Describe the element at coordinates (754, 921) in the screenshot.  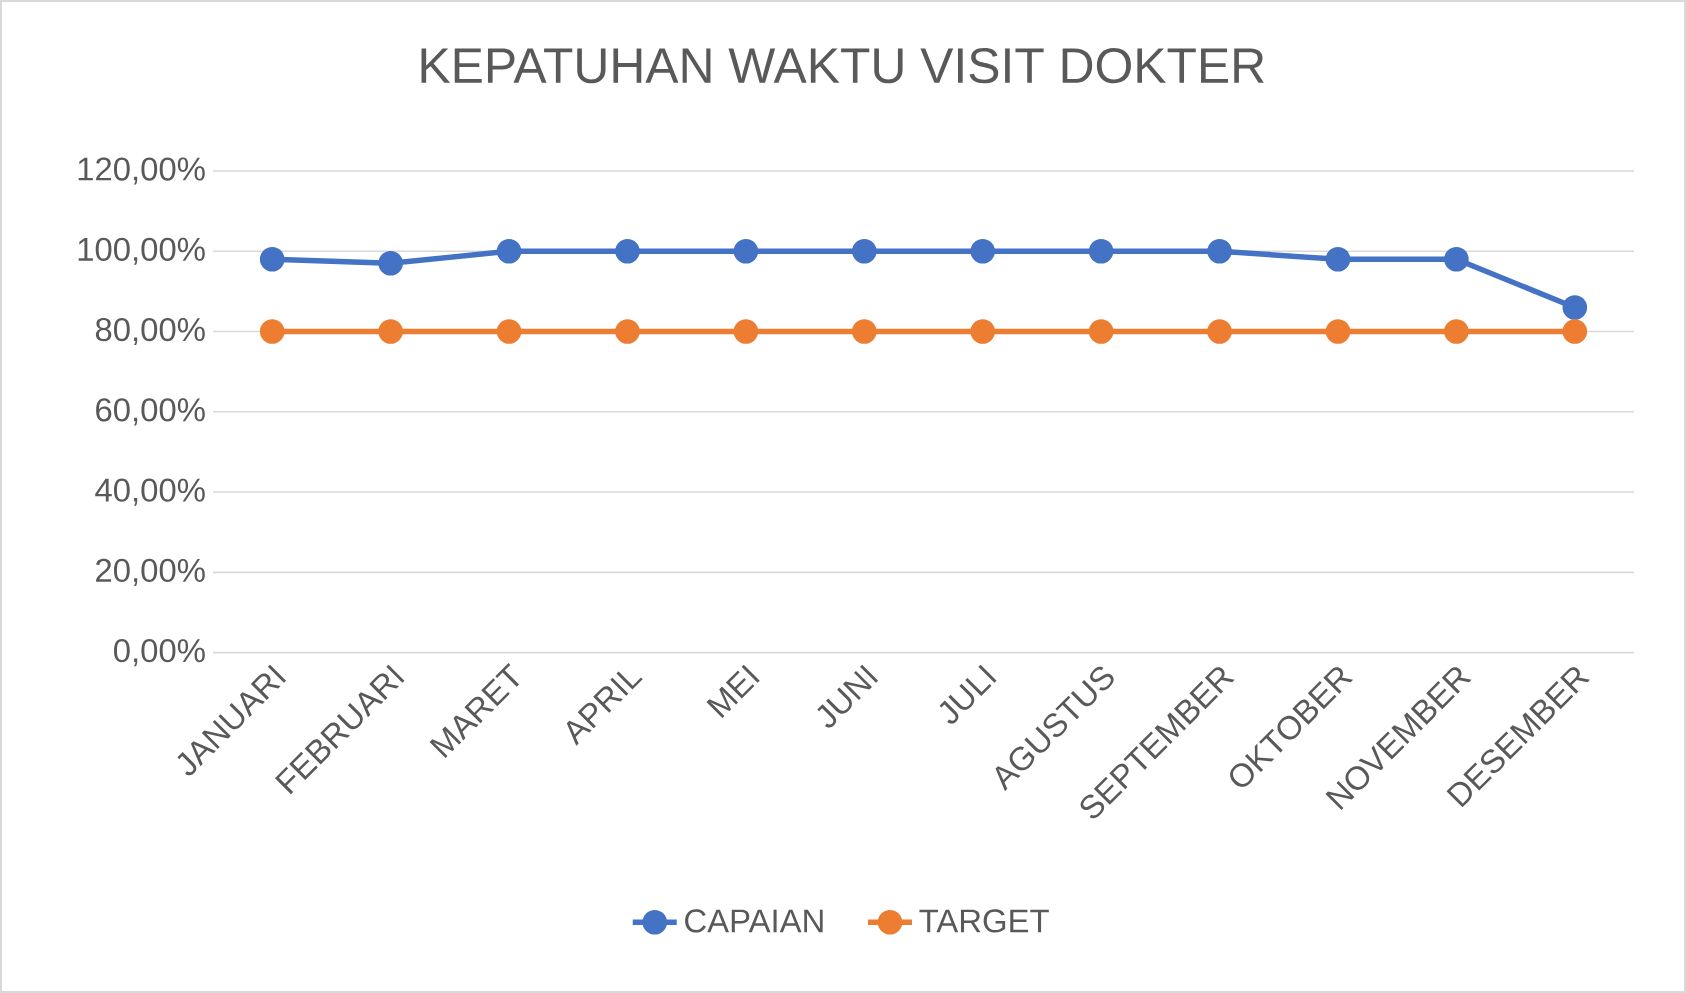
I see `legend-label: CAPAIAN` at that location.